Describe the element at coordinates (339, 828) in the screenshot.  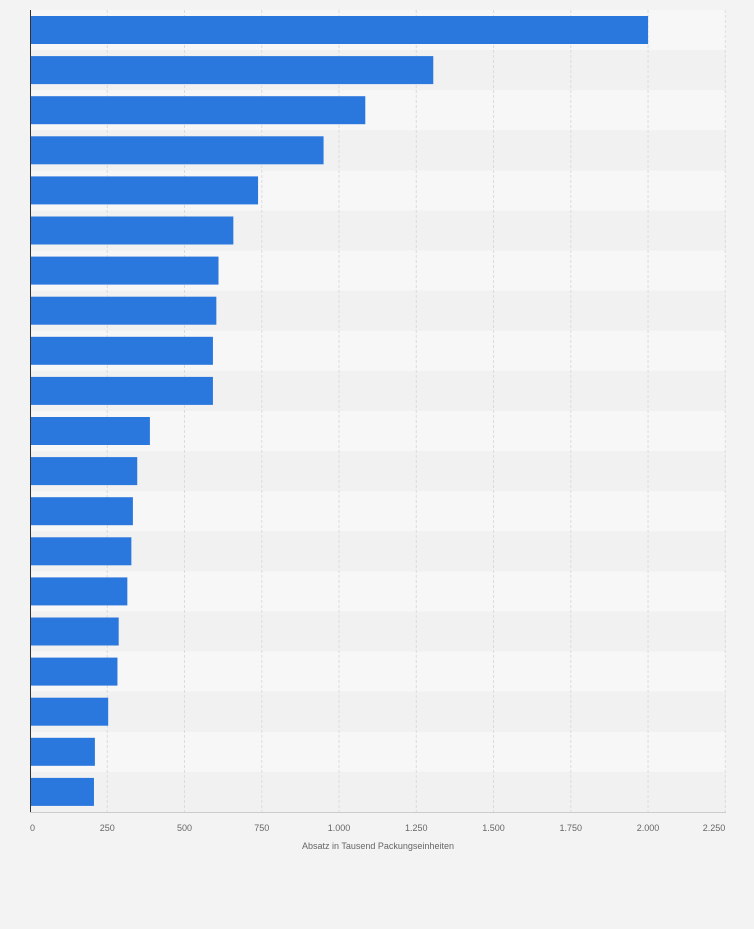
I see `x-tick-label: 1.000` at that location.